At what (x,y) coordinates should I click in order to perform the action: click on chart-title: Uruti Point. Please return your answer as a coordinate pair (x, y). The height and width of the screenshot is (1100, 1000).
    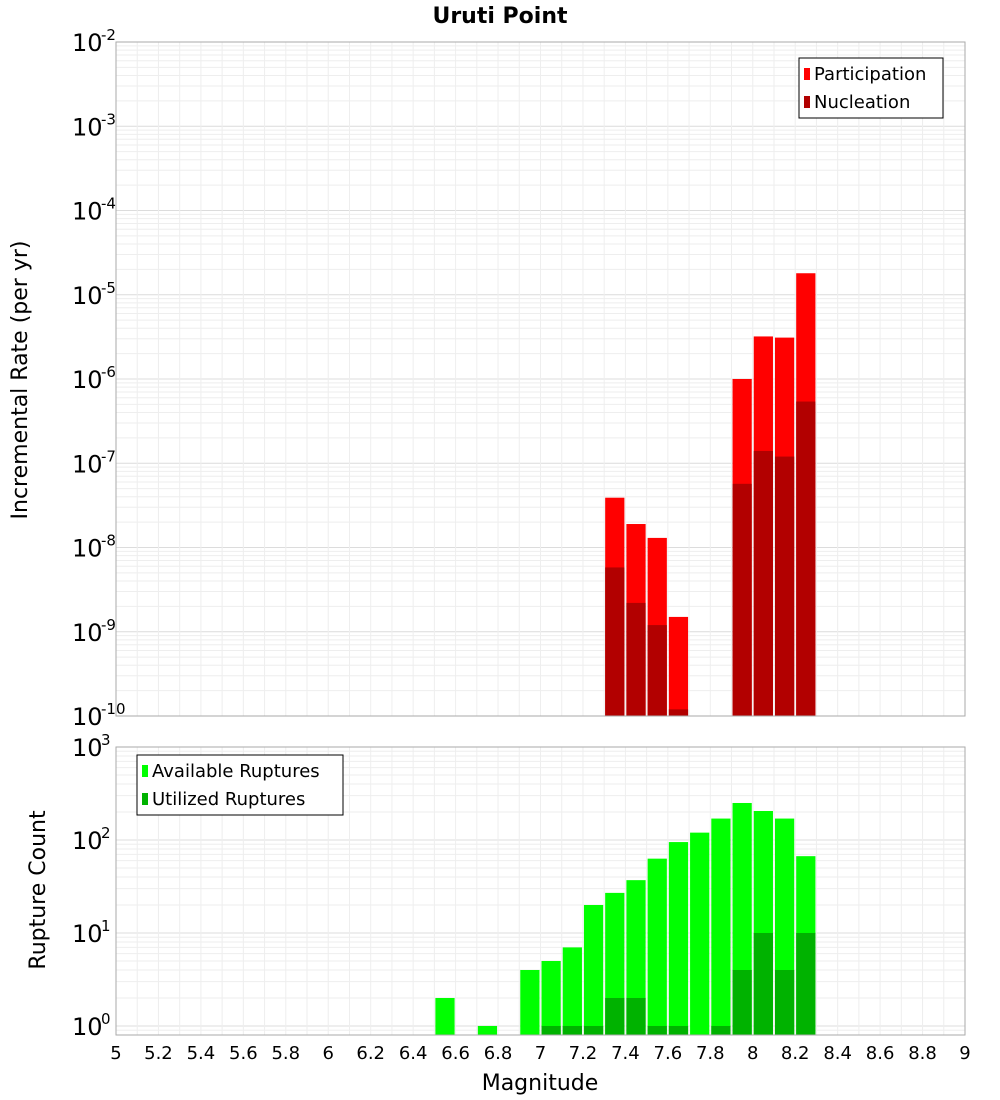
    Looking at the image, I should click on (500, 16).